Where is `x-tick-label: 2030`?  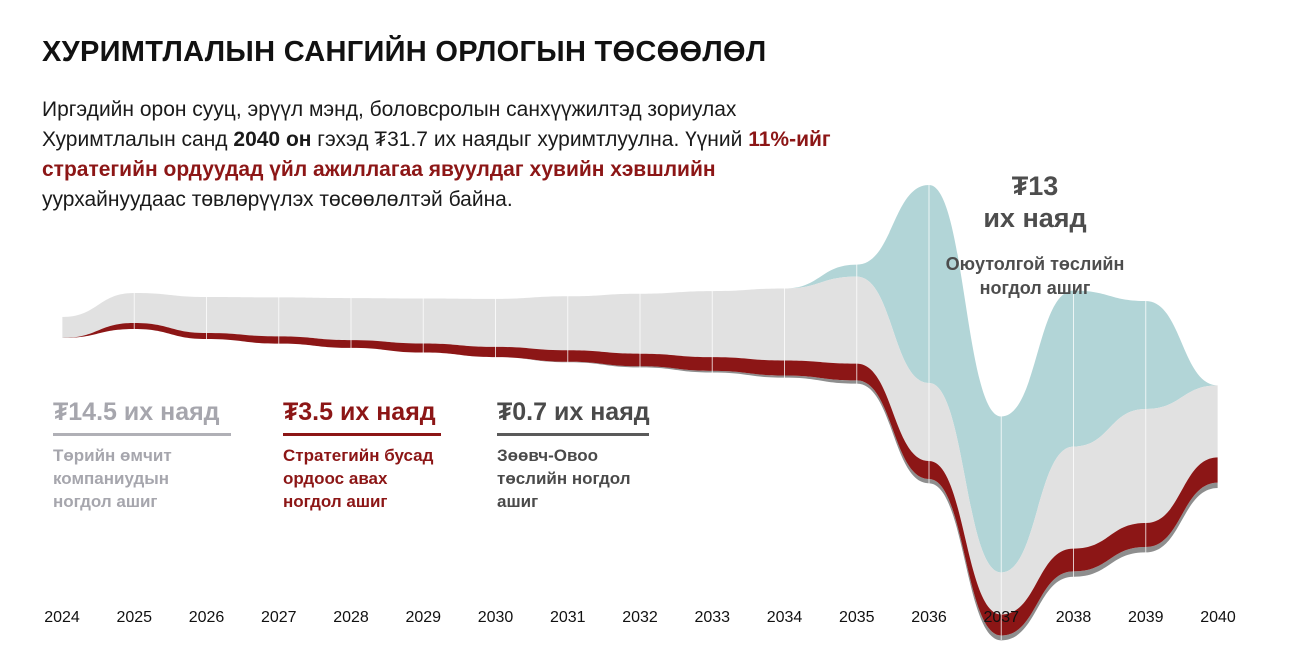
x-tick-label: 2030 is located at coordinates (496, 617).